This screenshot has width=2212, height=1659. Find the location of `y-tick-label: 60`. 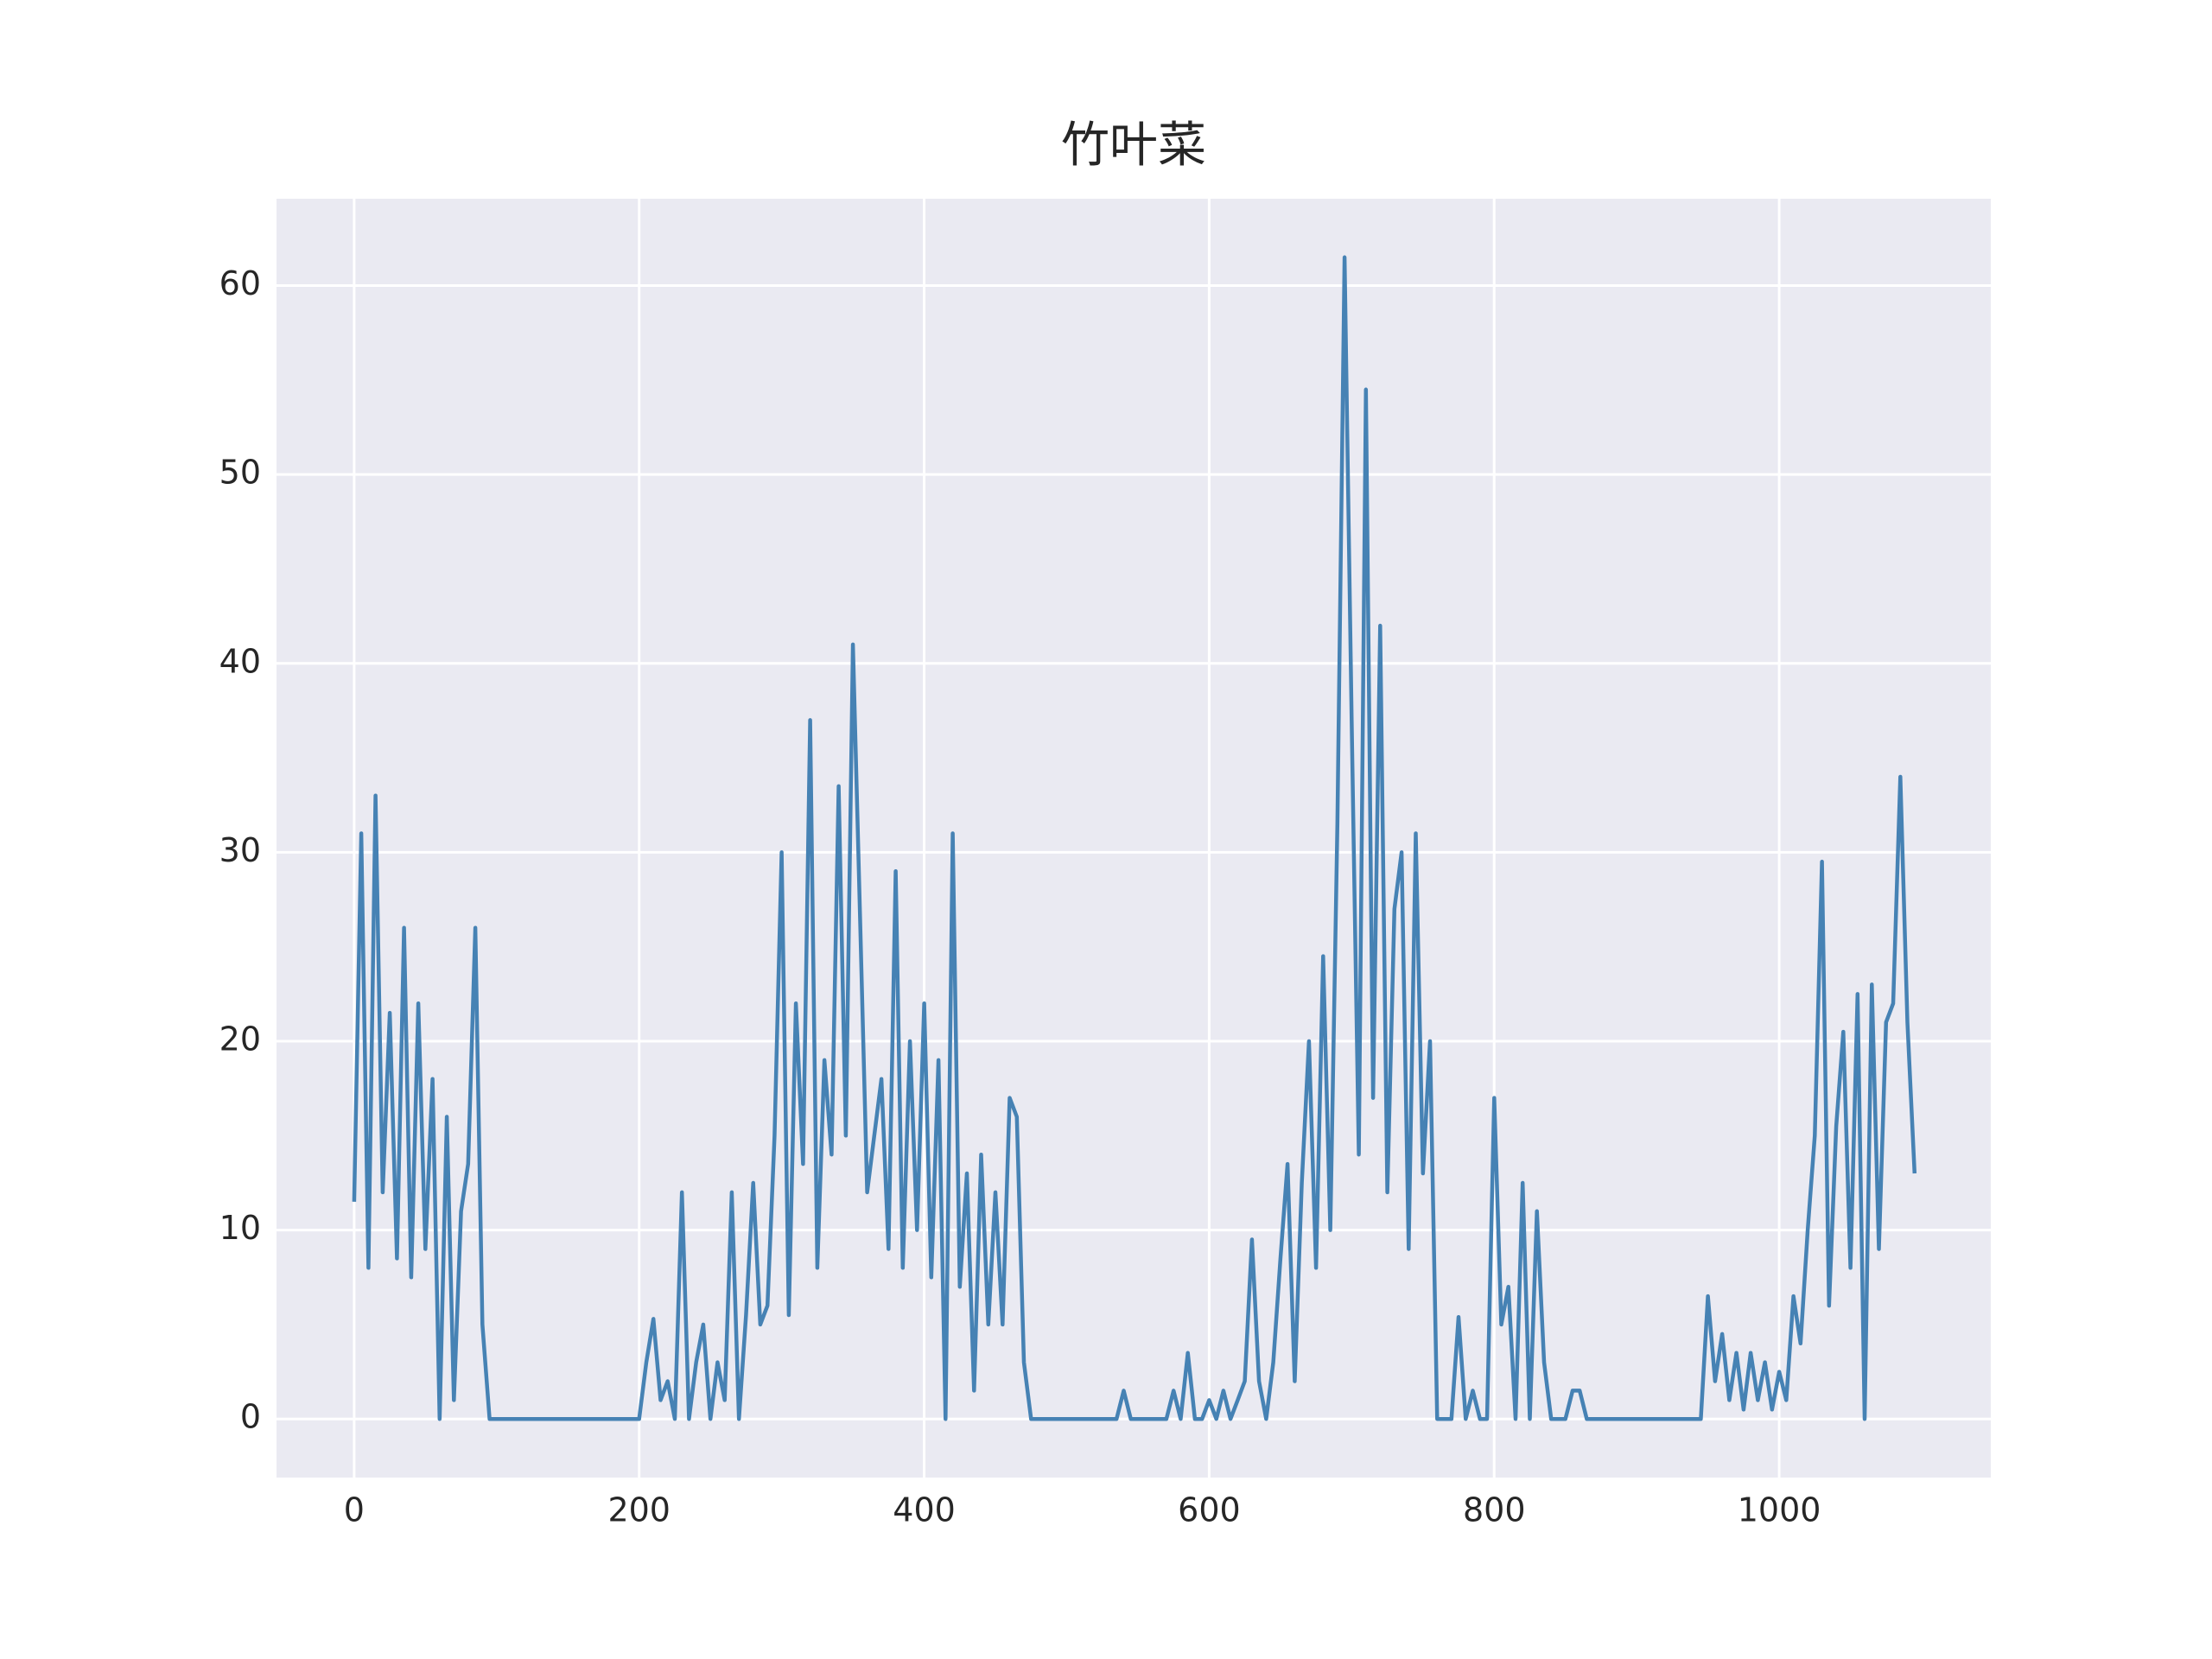

y-tick-label: 60 is located at coordinates (240, 283).